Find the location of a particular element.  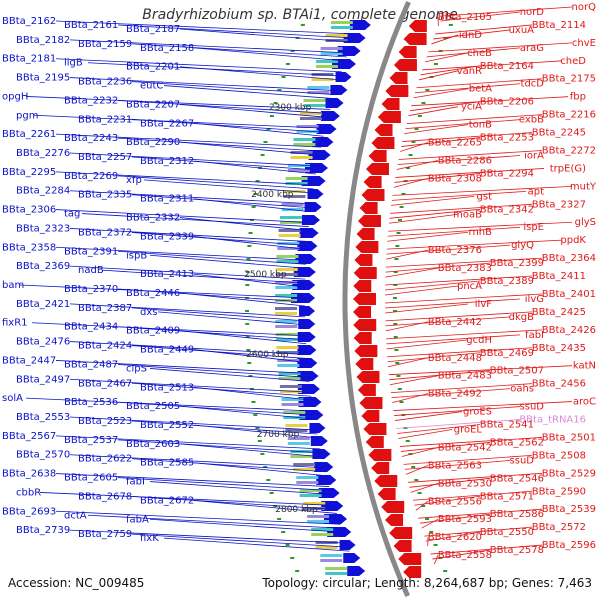

gene-label-left: BBta_2449 is located at coordinates (167, 350).